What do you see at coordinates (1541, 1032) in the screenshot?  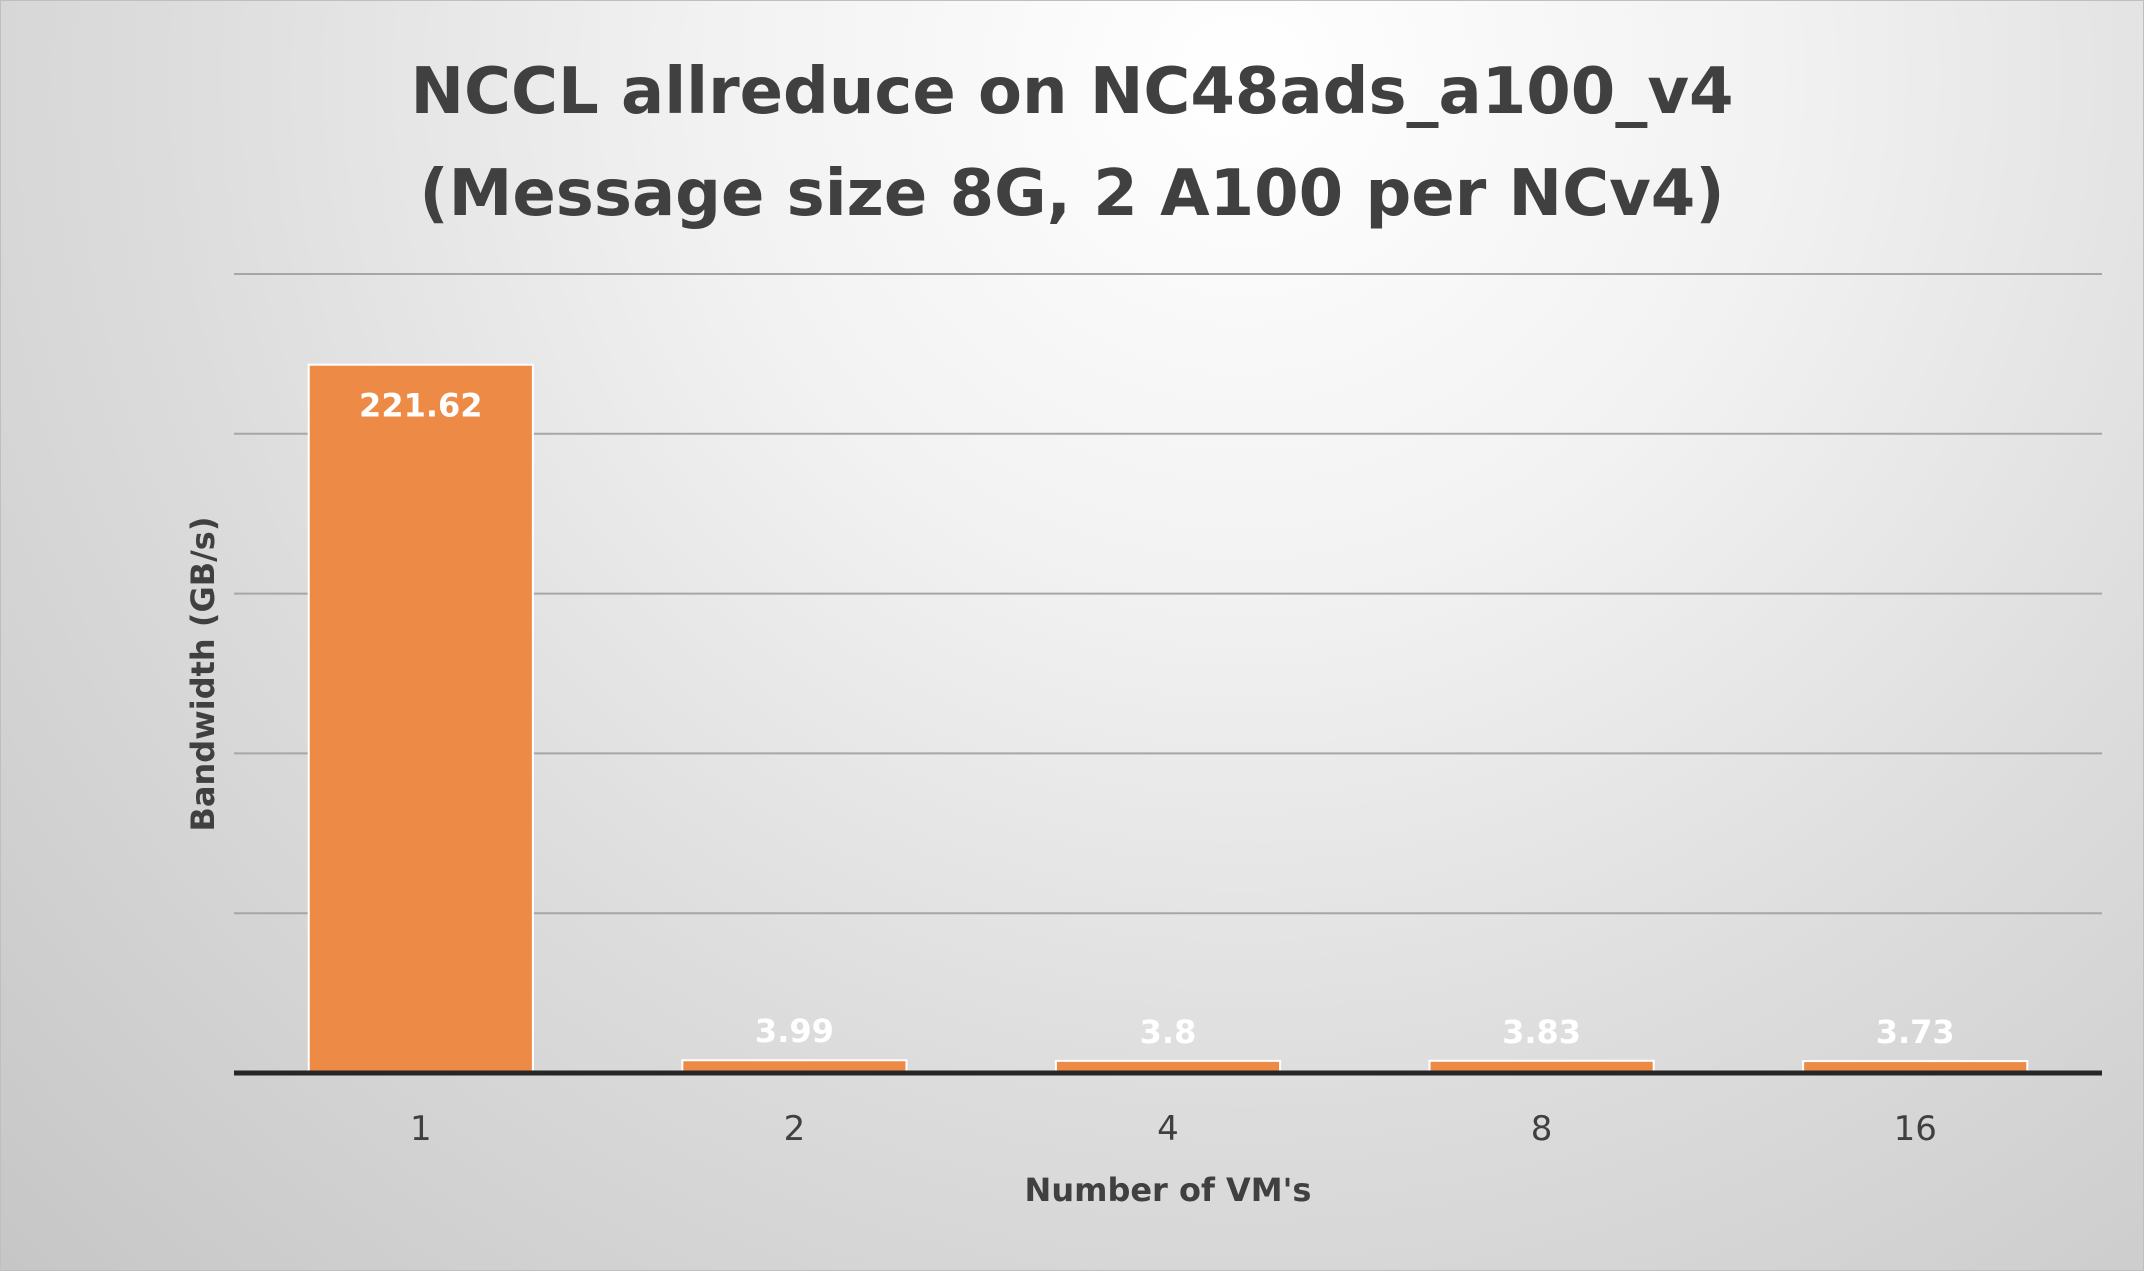 I see `data-label-8: 3.83` at bounding box center [1541, 1032].